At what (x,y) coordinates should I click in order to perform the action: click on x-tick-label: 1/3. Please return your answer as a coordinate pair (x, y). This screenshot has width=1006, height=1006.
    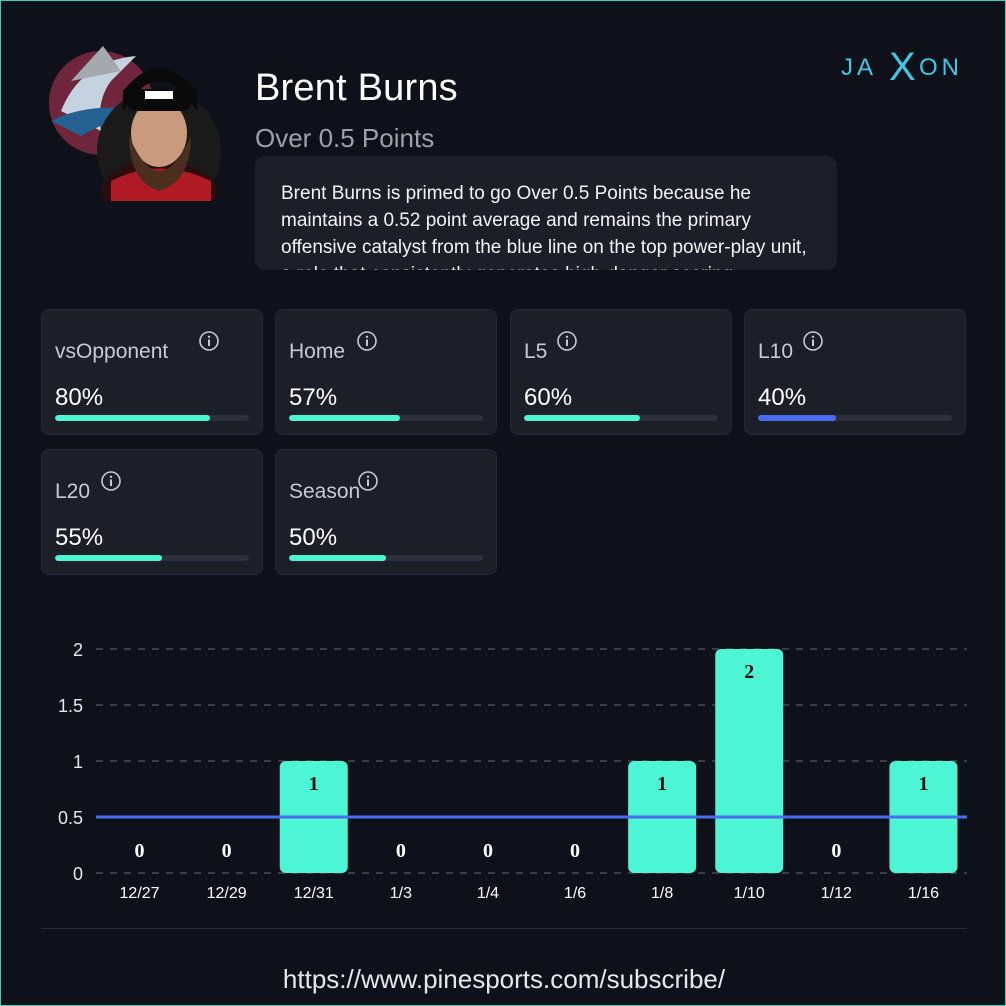
    Looking at the image, I should click on (401, 893).